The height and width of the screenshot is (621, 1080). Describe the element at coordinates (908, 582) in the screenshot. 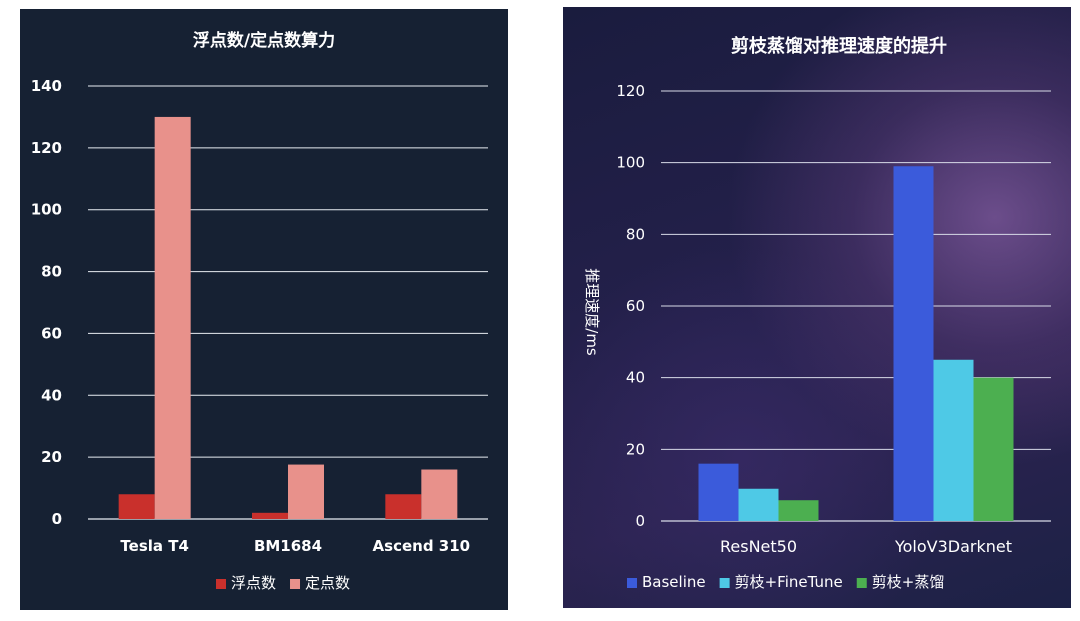

I see `legend-label: 剪枝+蒸馏` at that location.